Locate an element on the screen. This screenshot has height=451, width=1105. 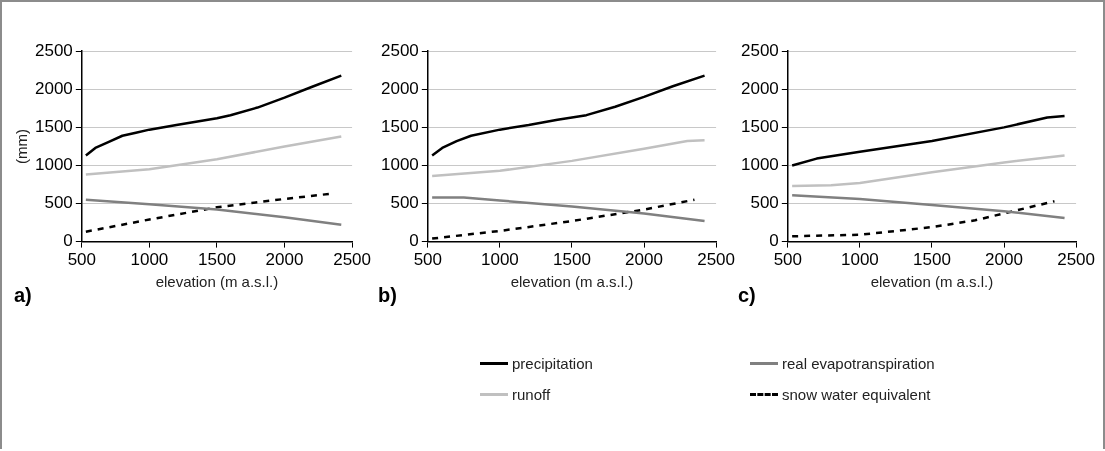
legend-label: real evapotranspiration is located at coordinates (858, 363).